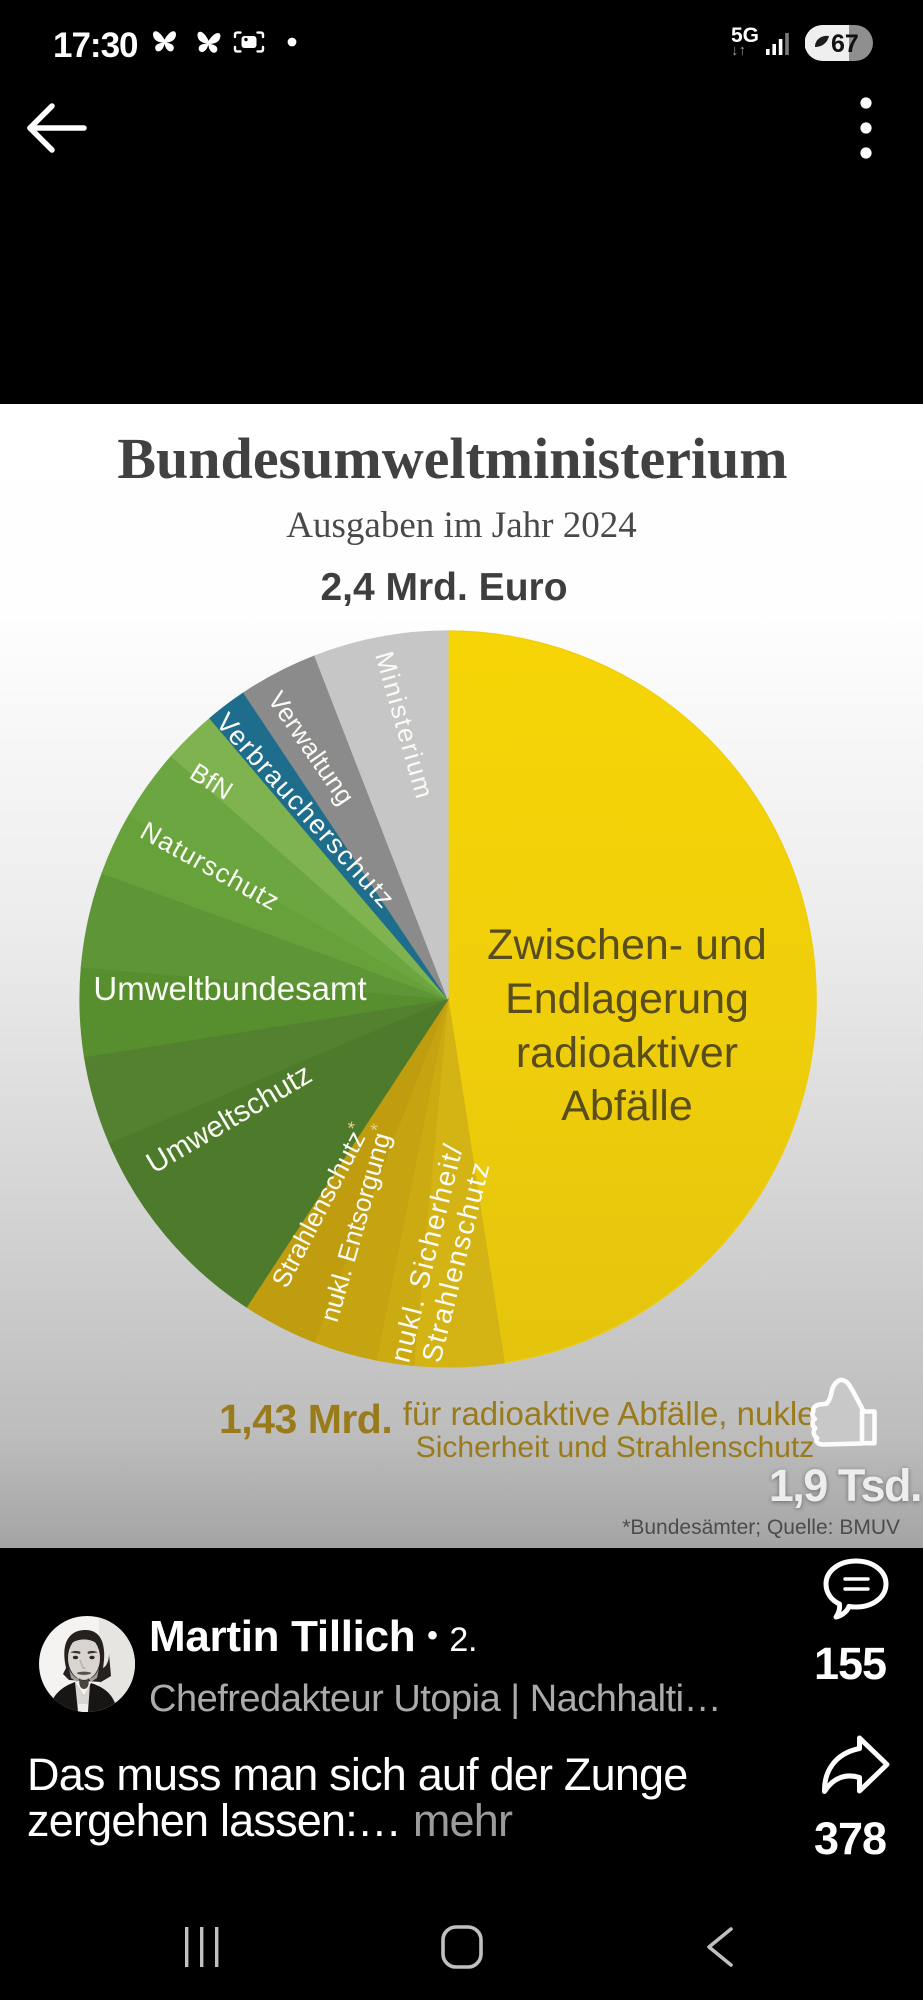 Image resolution: width=923 pixels, height=2000 pixels. Describe the element at coordinates (627, 1053) in the screenshot. I see `svg-text: radioaktiver` at that location.